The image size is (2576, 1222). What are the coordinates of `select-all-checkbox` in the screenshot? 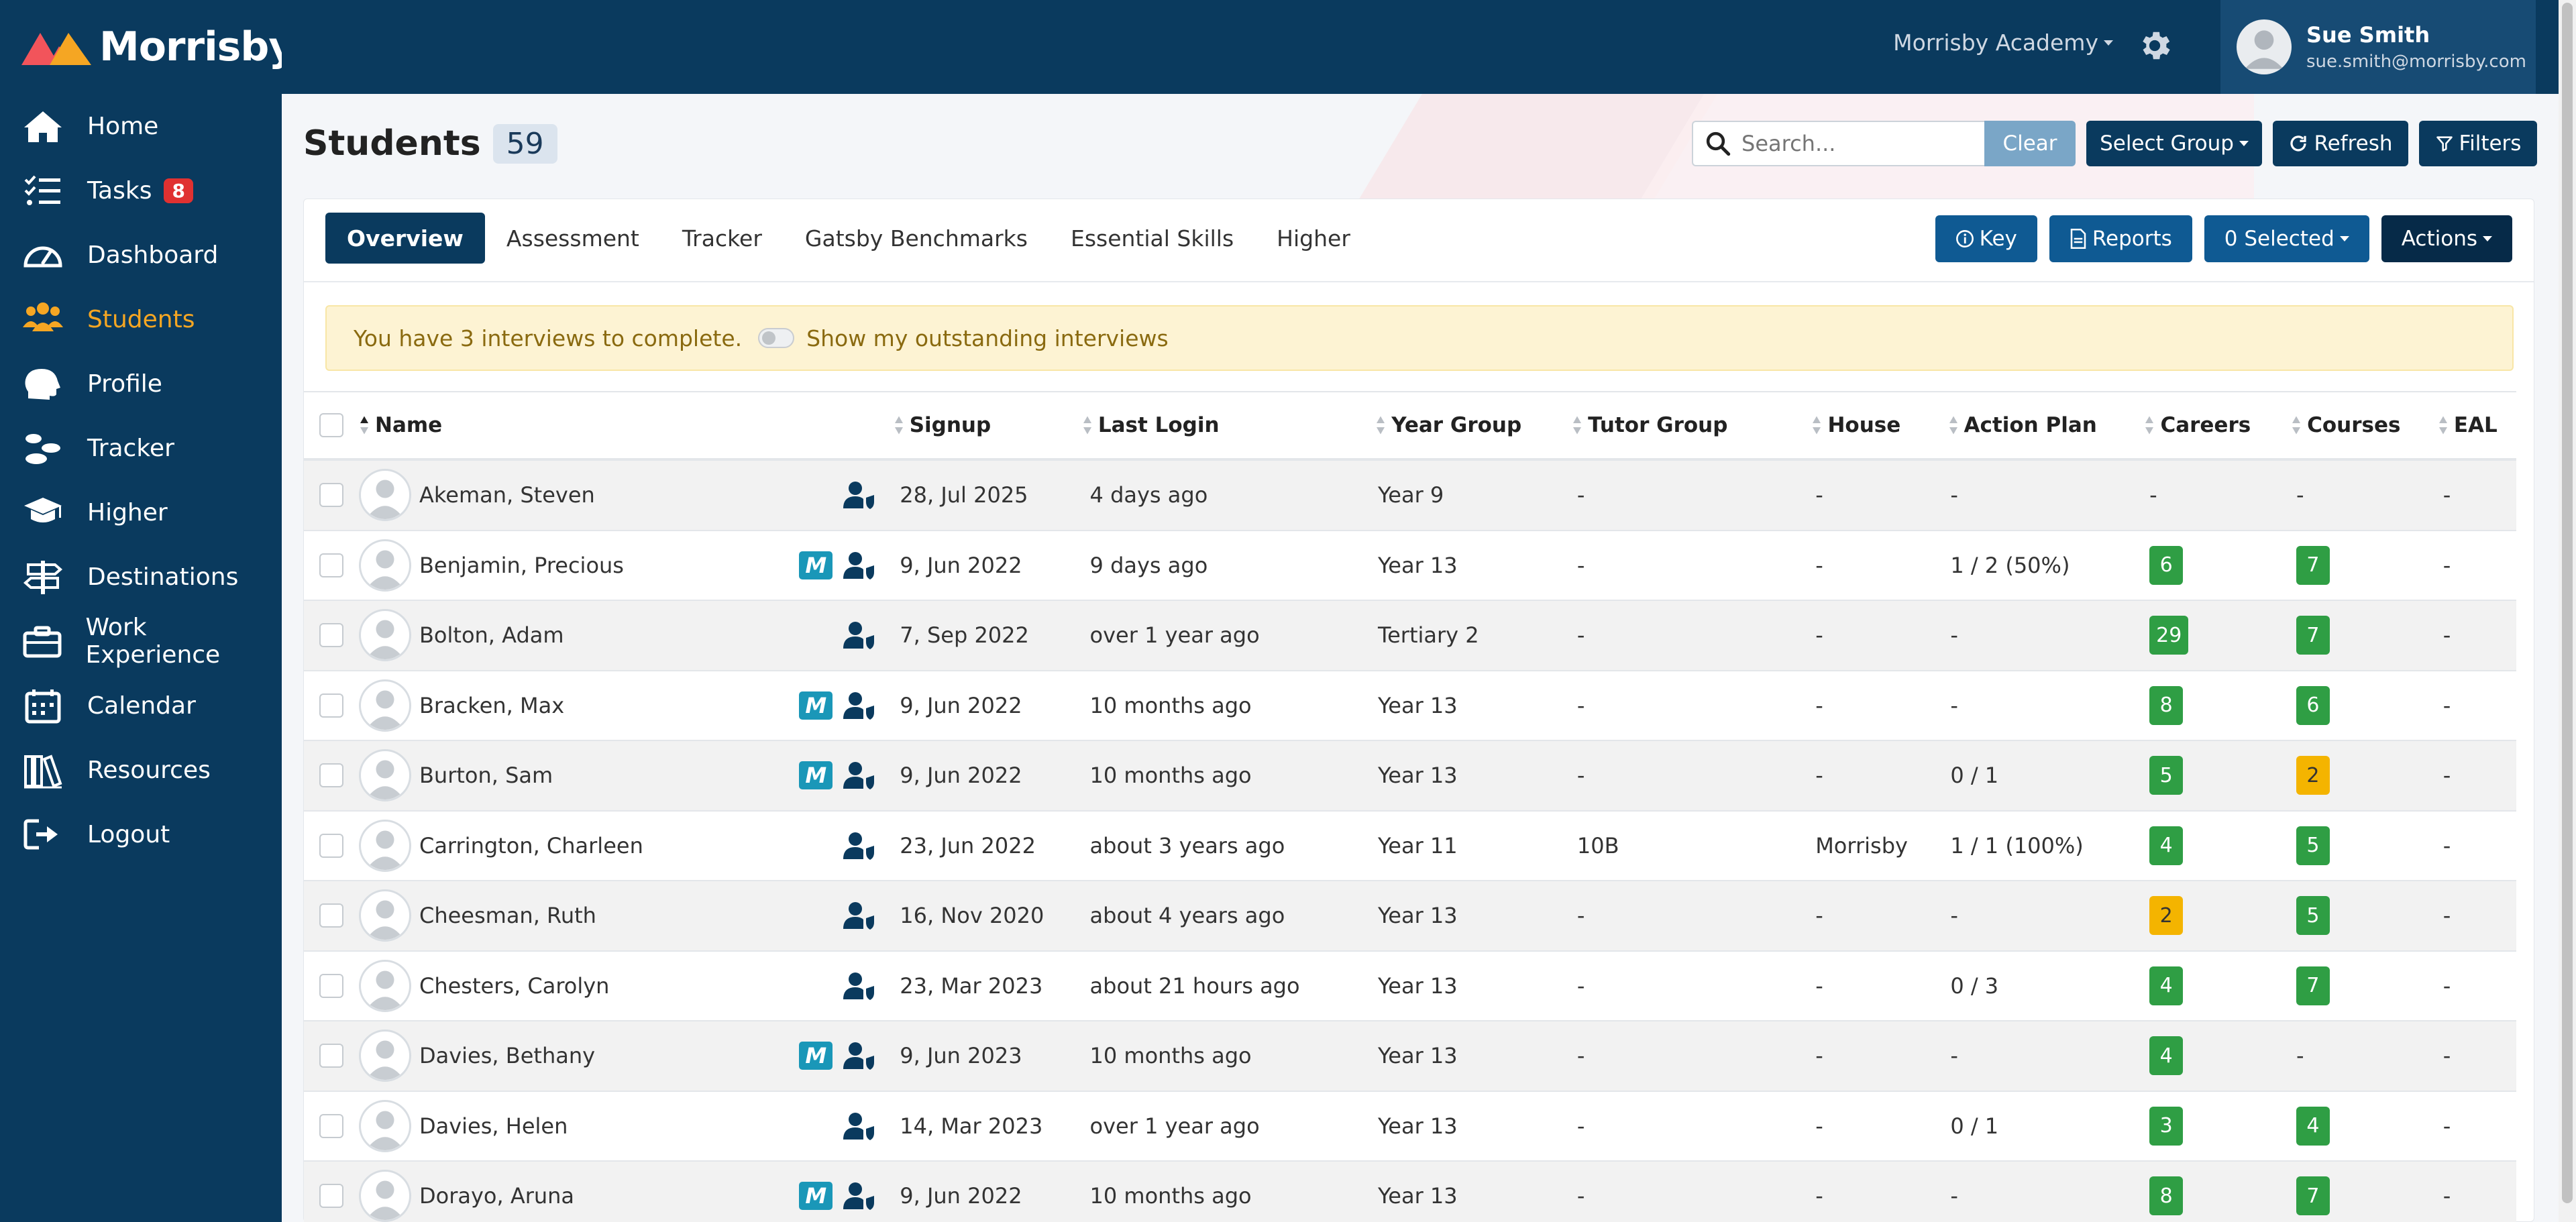 It's located at (331, 425).